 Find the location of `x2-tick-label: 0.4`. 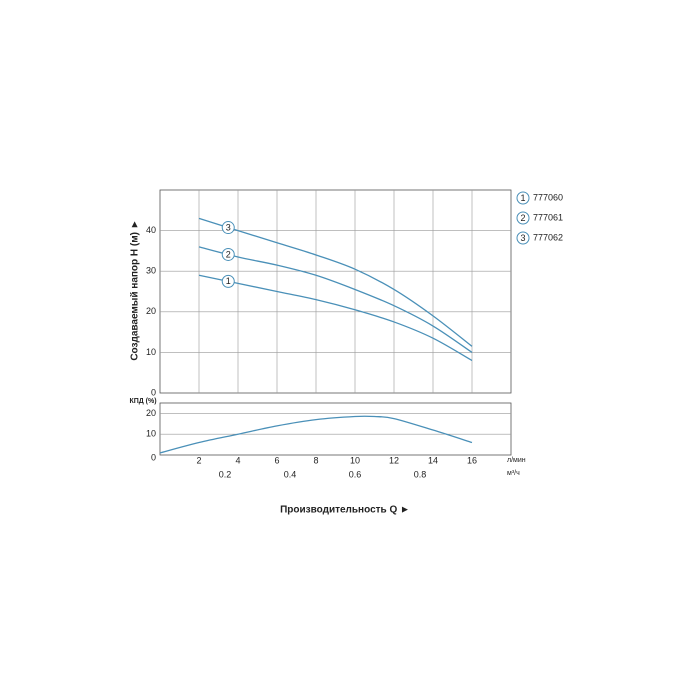

x2-tick-label: 0.4 is located at coordinates (290, 474).